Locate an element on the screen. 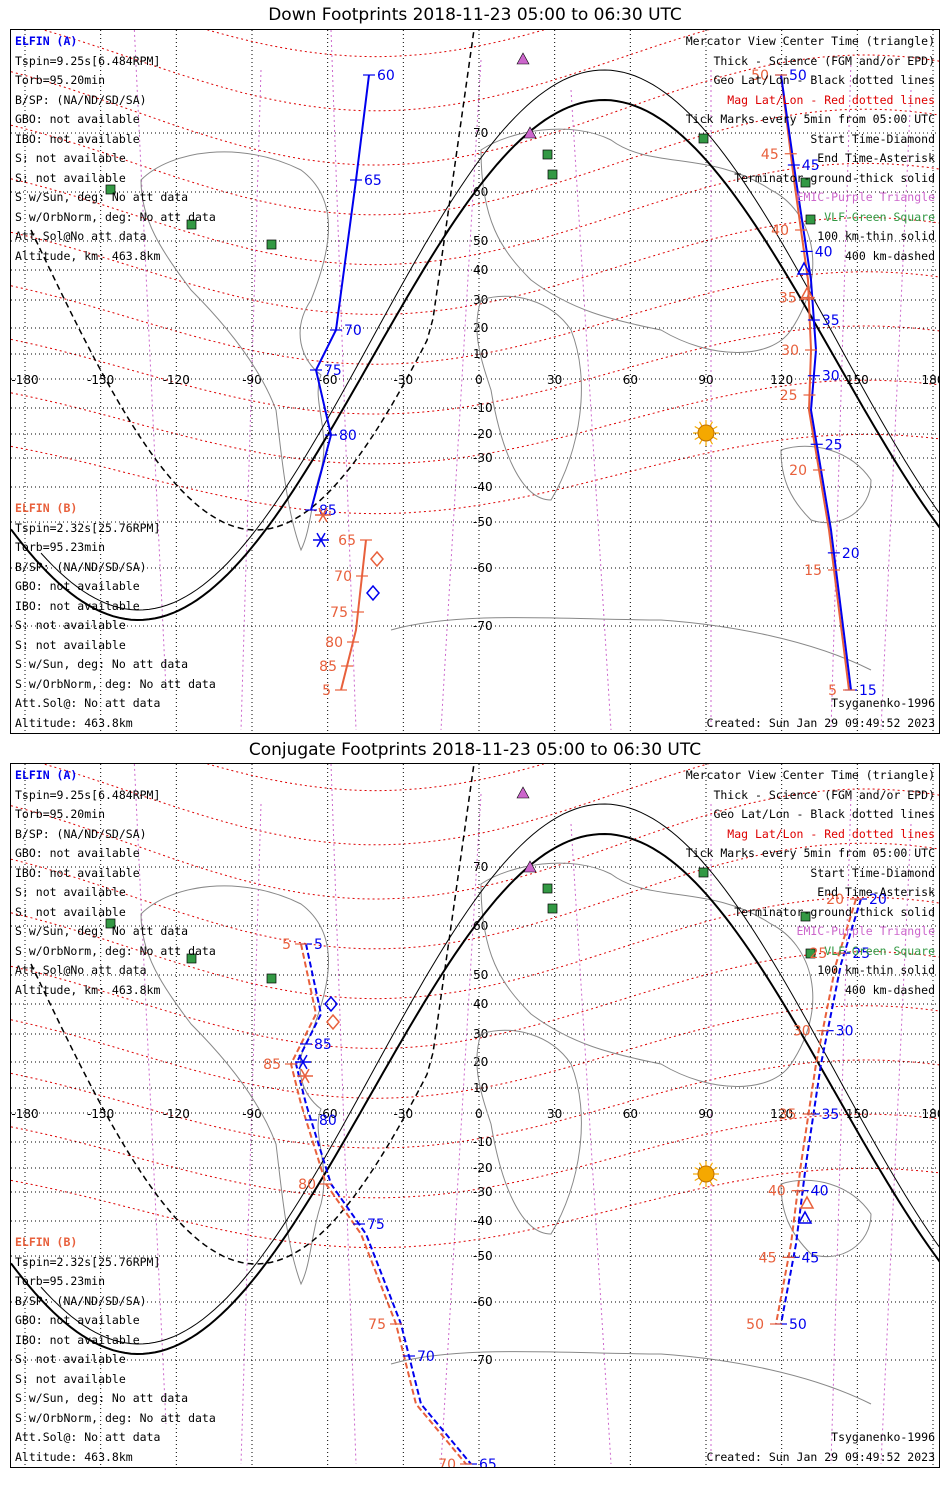 The height and width of the screenshot is (1500, 950). model-label: Tsyganenko-1996 is located at coordinates (883, 703).